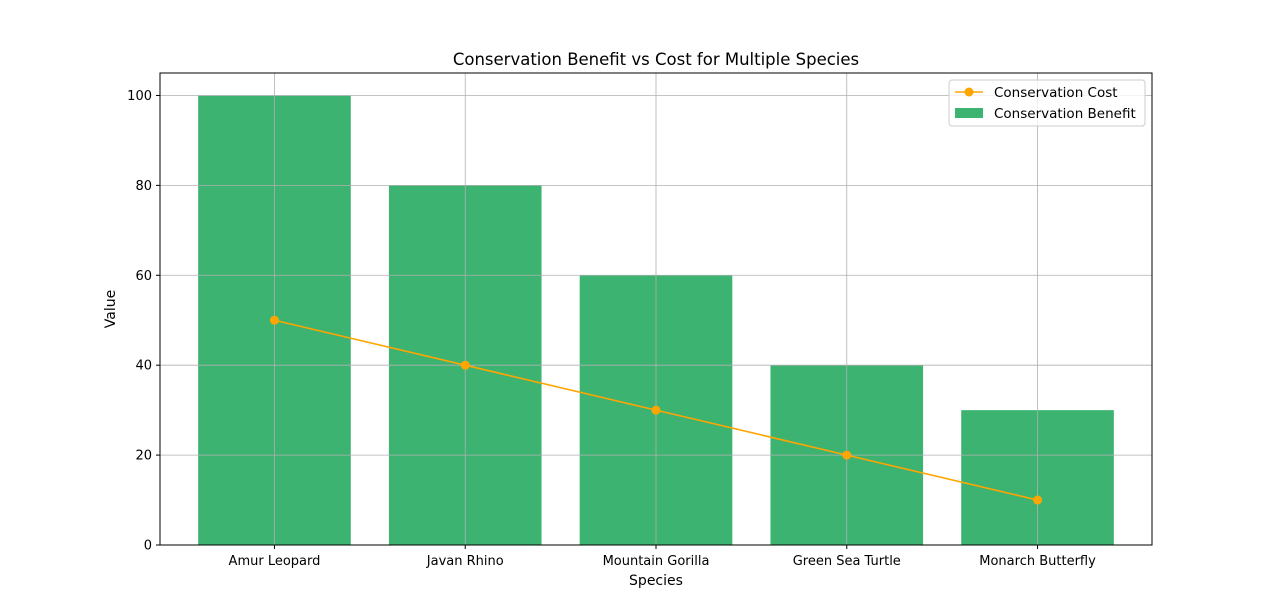 This screenshot has width=1280, height=612. I want to click on y-axis-label: Value, so click(111, 309).